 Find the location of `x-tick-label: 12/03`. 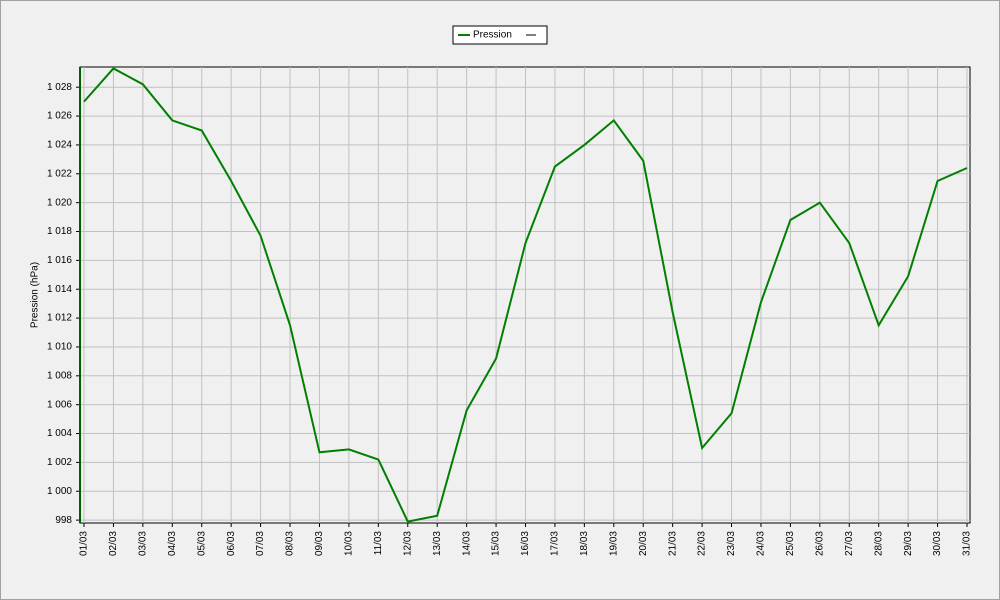

x-tick-label: 12/03 is located at coordinates (407, 543).